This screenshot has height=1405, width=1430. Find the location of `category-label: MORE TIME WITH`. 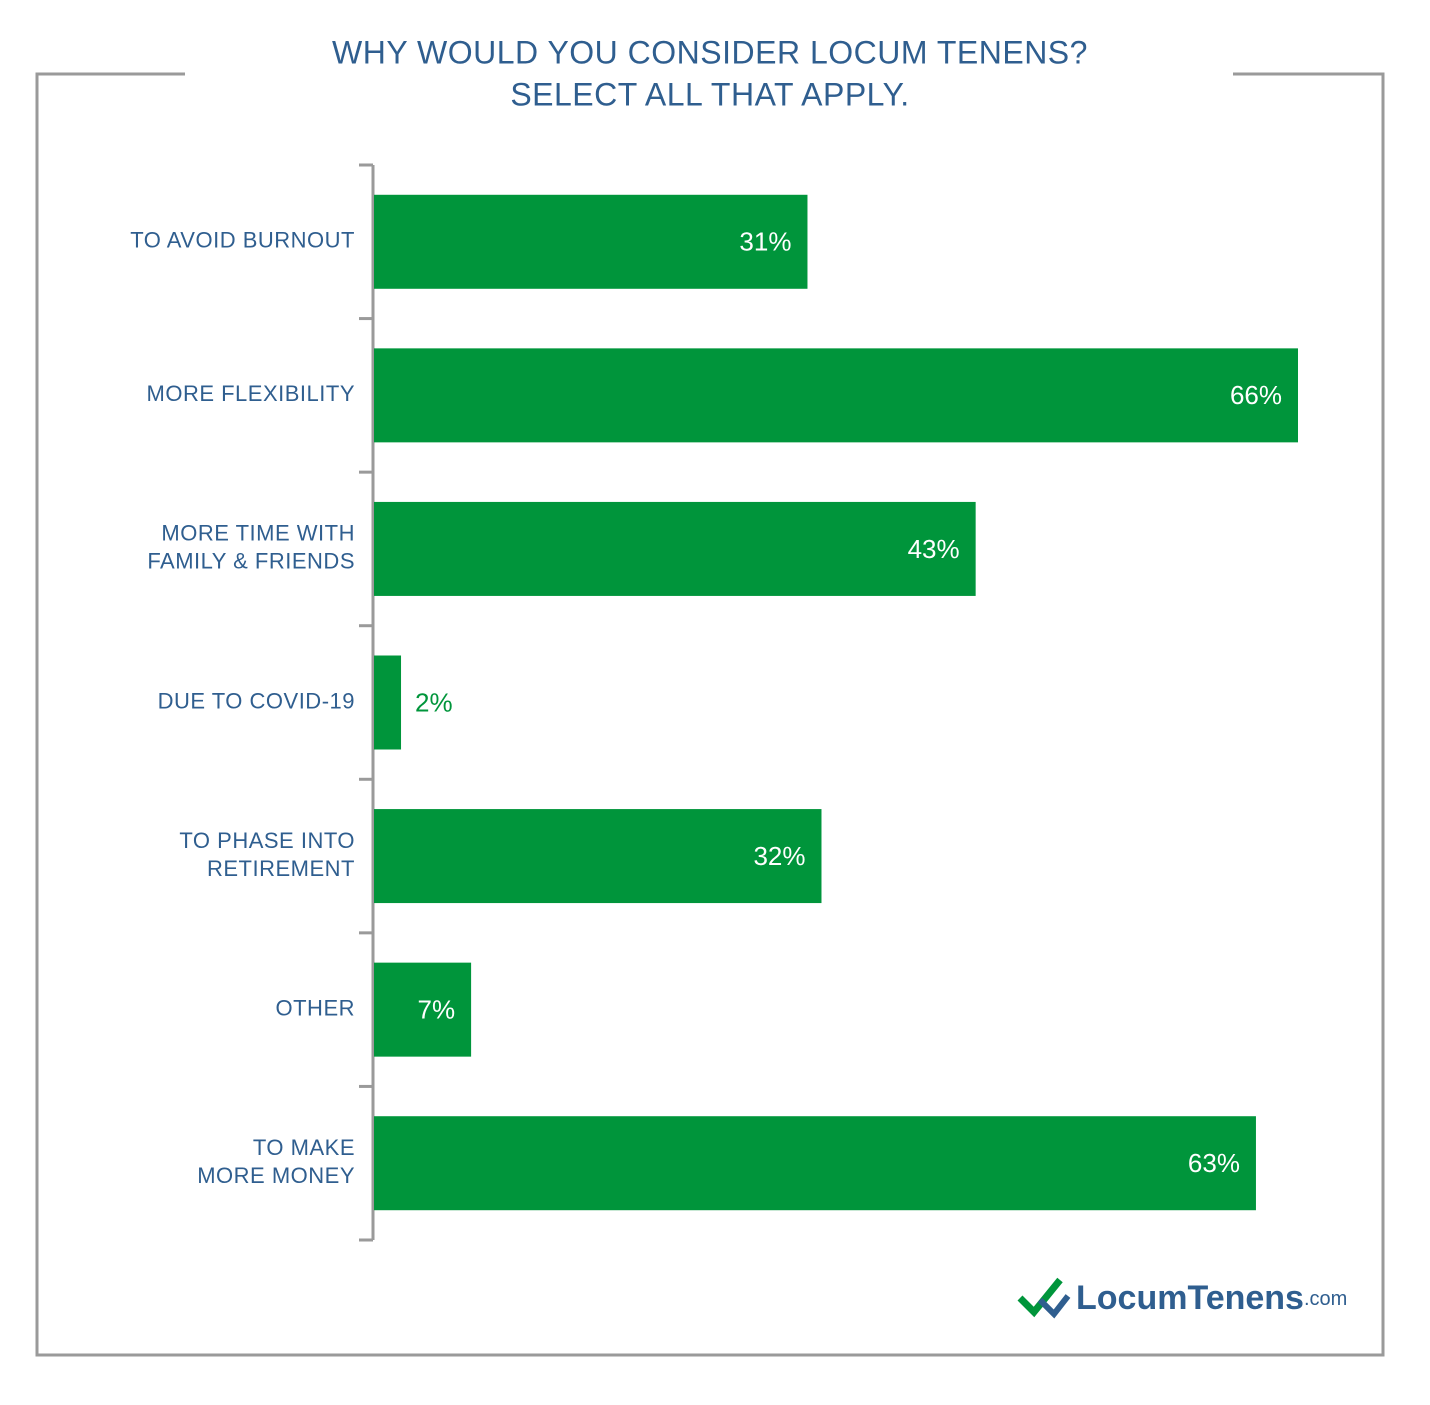

category-label: MORE TIME WITH is located at coordinates (258, 533).